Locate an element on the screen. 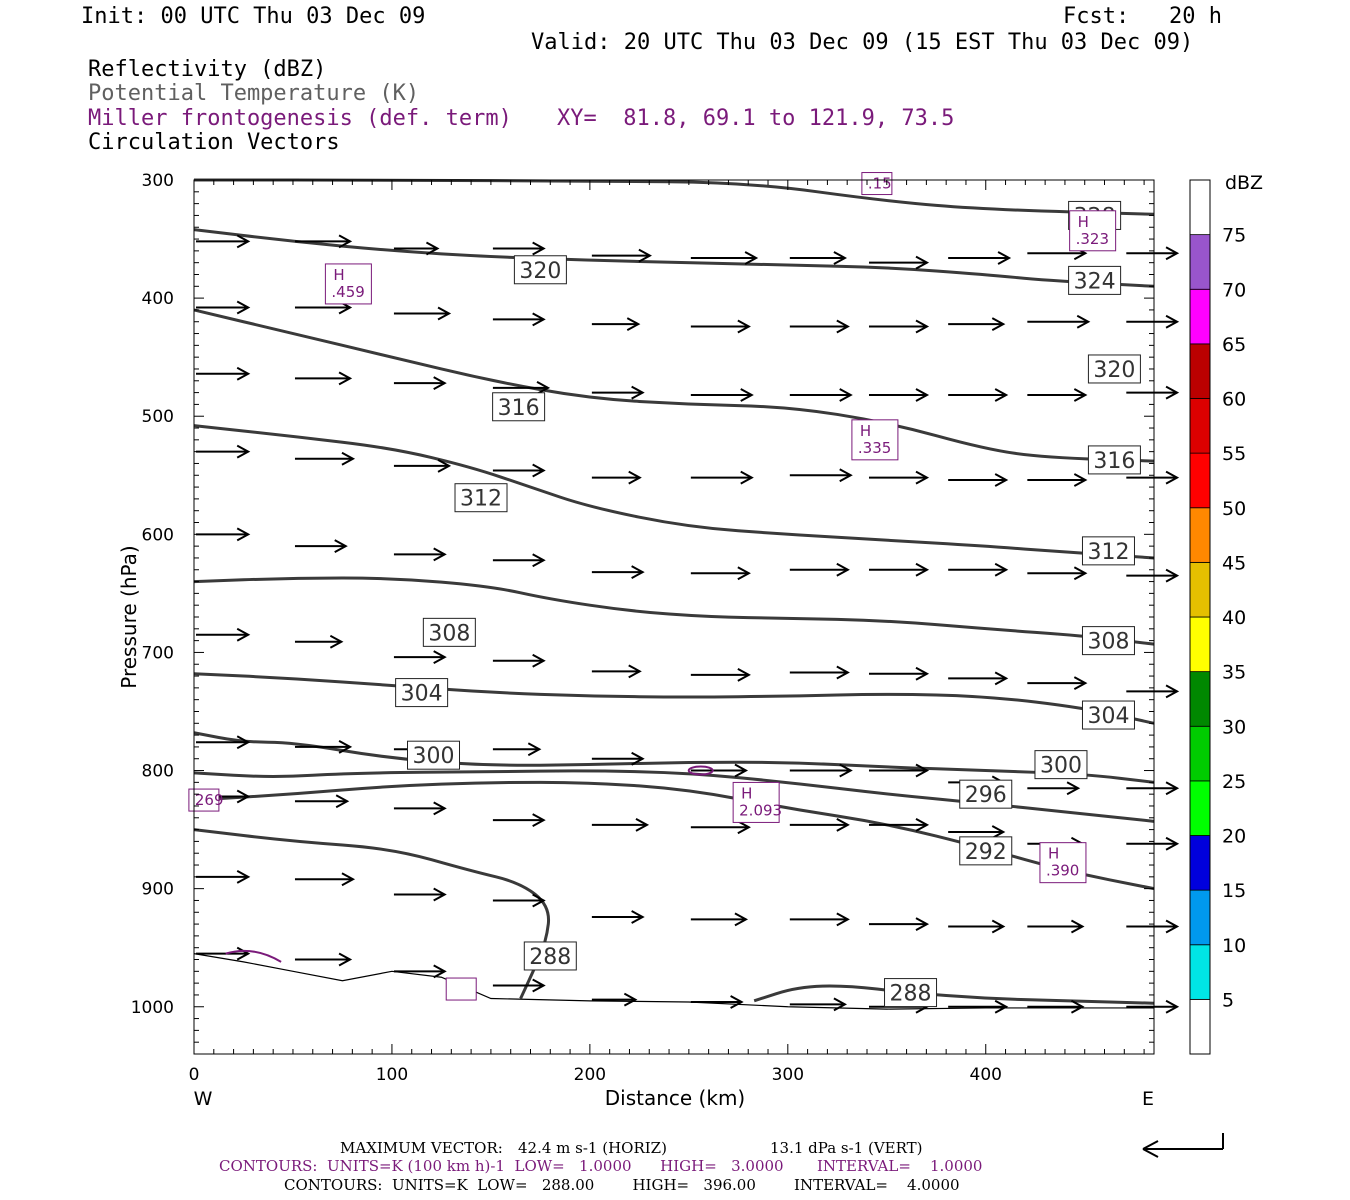 This screenshot has width=1350, height=1200. max-vector-horiz: 42.4 m s-1 (HORIZ) is located at coordinates (592, 1148).